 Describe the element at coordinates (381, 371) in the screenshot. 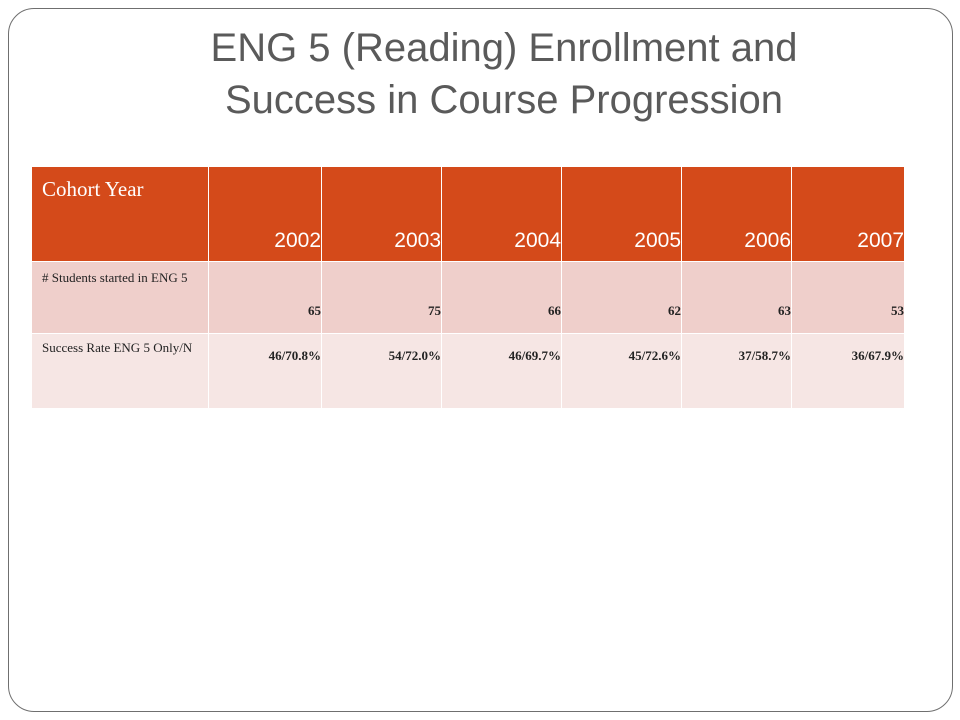

I see `table-cell: 54/72.0%` at that location.